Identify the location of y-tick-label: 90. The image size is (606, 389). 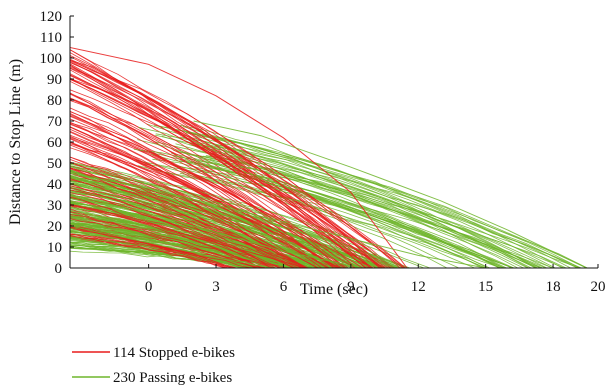
(54, 80).